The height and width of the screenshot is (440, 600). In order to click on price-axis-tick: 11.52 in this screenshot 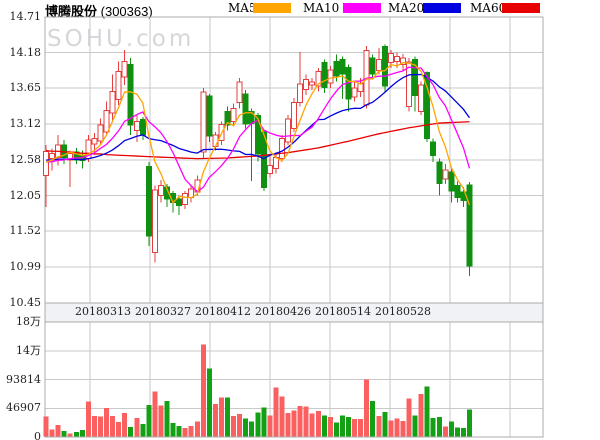, I will do `click(25, 231)`.